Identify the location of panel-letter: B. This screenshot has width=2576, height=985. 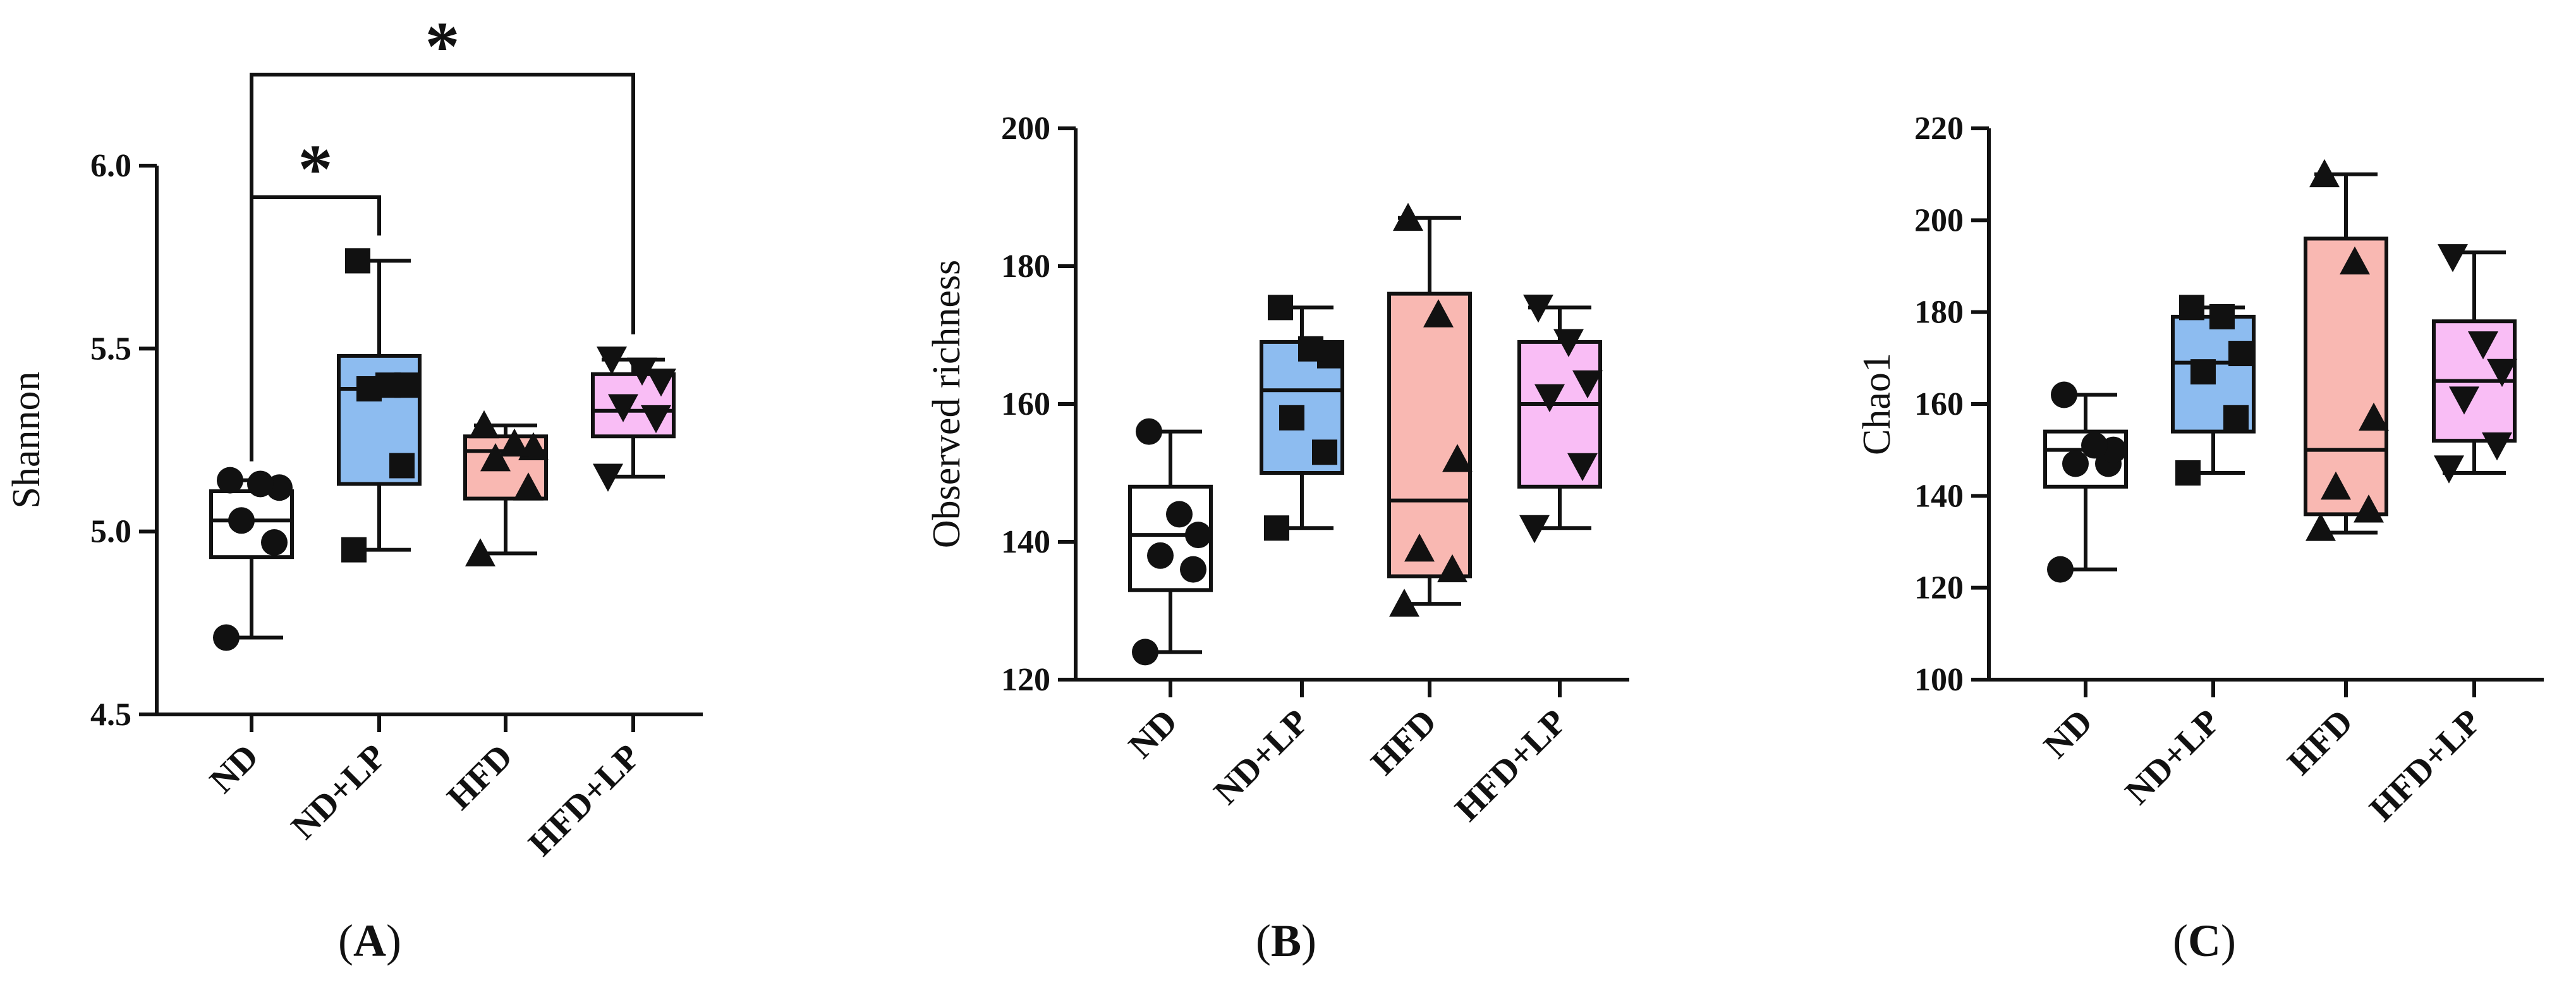
(1286, 940).